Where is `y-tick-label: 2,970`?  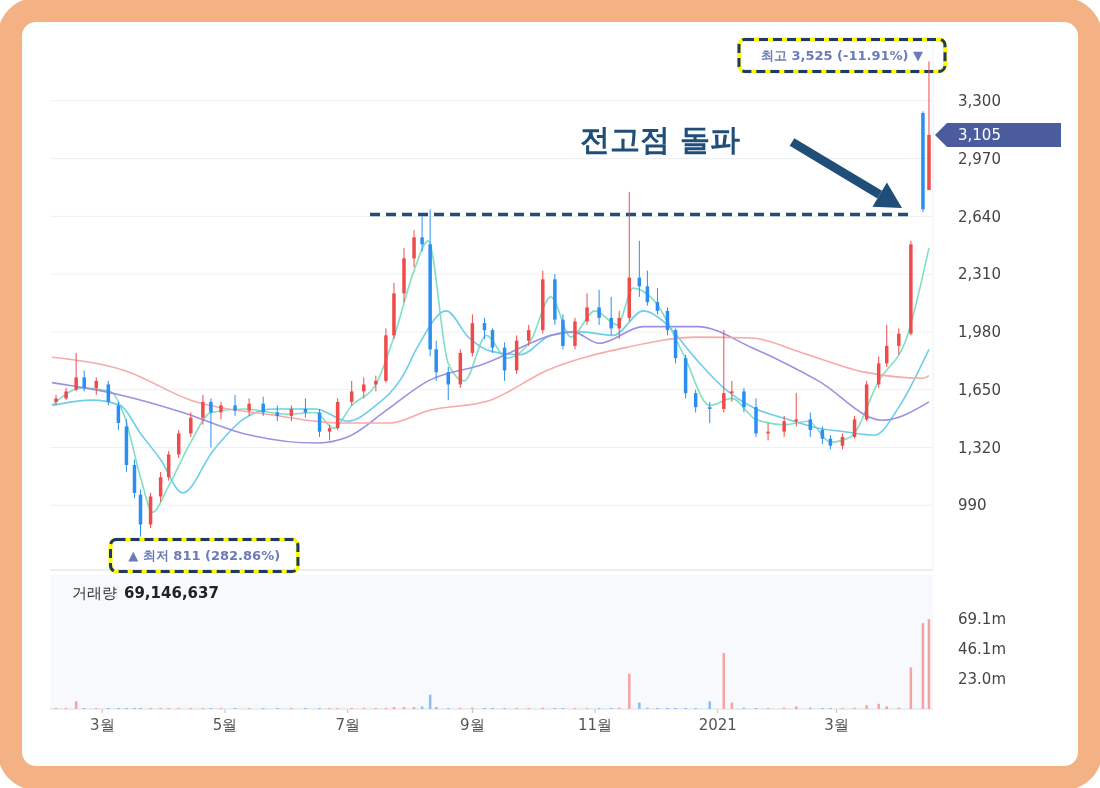
y-tick-label: 2,970 is located at coordinates (979, 158).